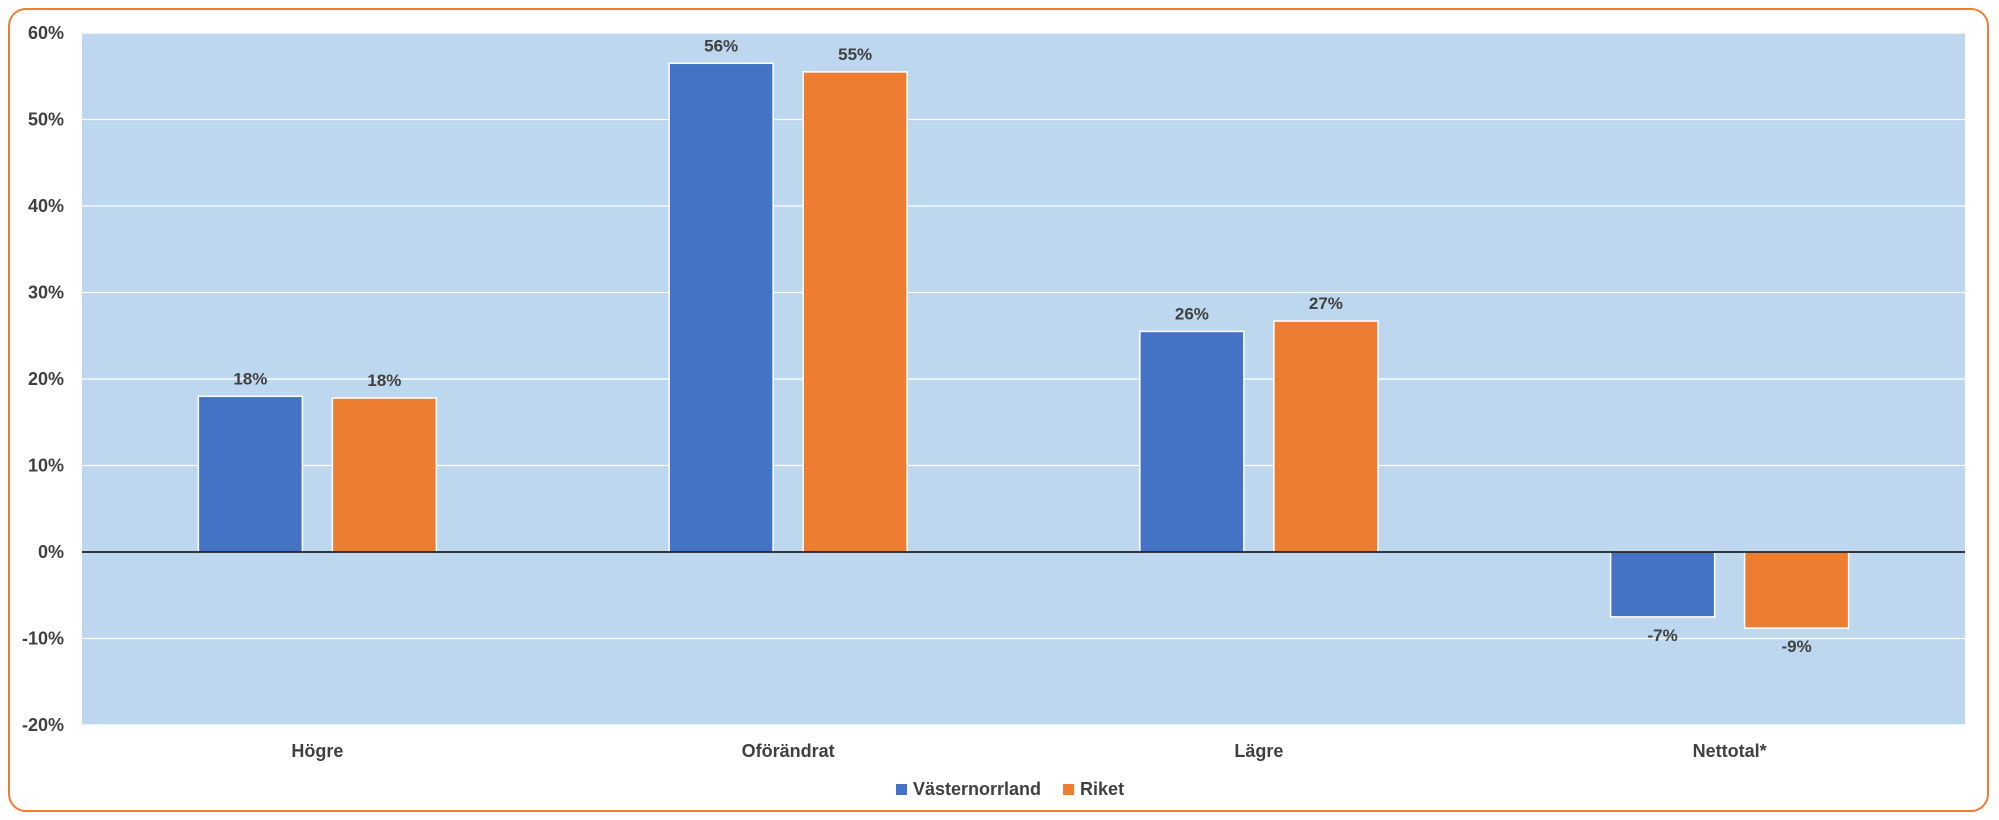 The height and width of the screenshot is (820, 1999). Describe the element at coordinates (721, 45) in the screenshot. I see `data-label: 56%` at that location.